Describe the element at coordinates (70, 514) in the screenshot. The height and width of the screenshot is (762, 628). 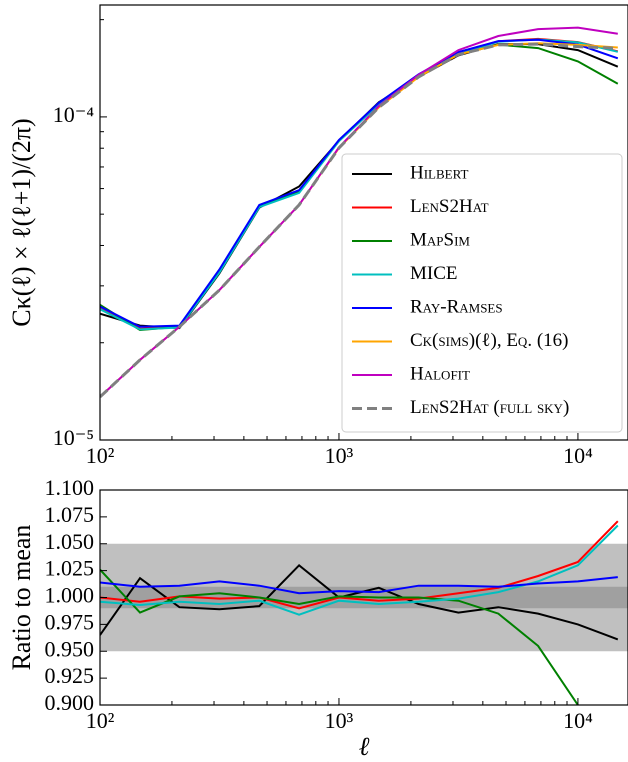
I see `y-tick-label: 1.075` at that location.